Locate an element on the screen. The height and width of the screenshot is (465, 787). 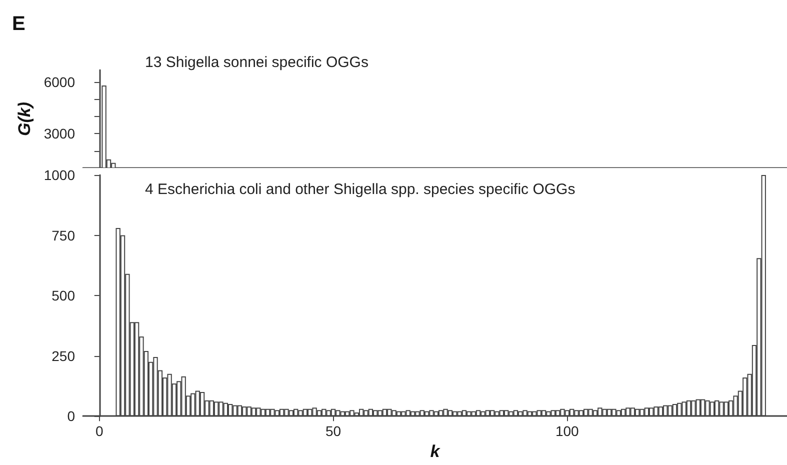
y-tick-label: 3000 is located at coordinates (60, 134).